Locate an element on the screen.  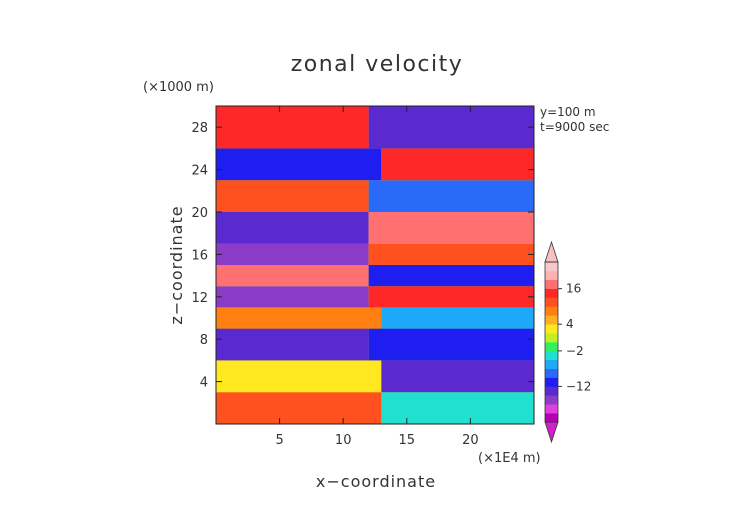
x-unit-label: (×1E4 m) is located at coordinates (509, 458).